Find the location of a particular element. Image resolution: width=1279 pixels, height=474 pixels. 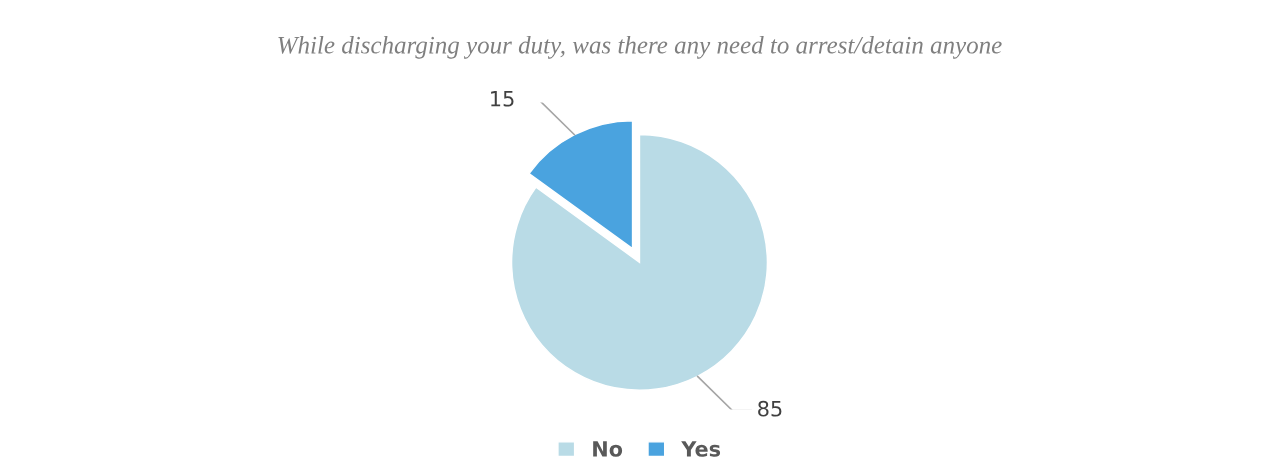

data-label: 15 is located at coordinates (502, 99).